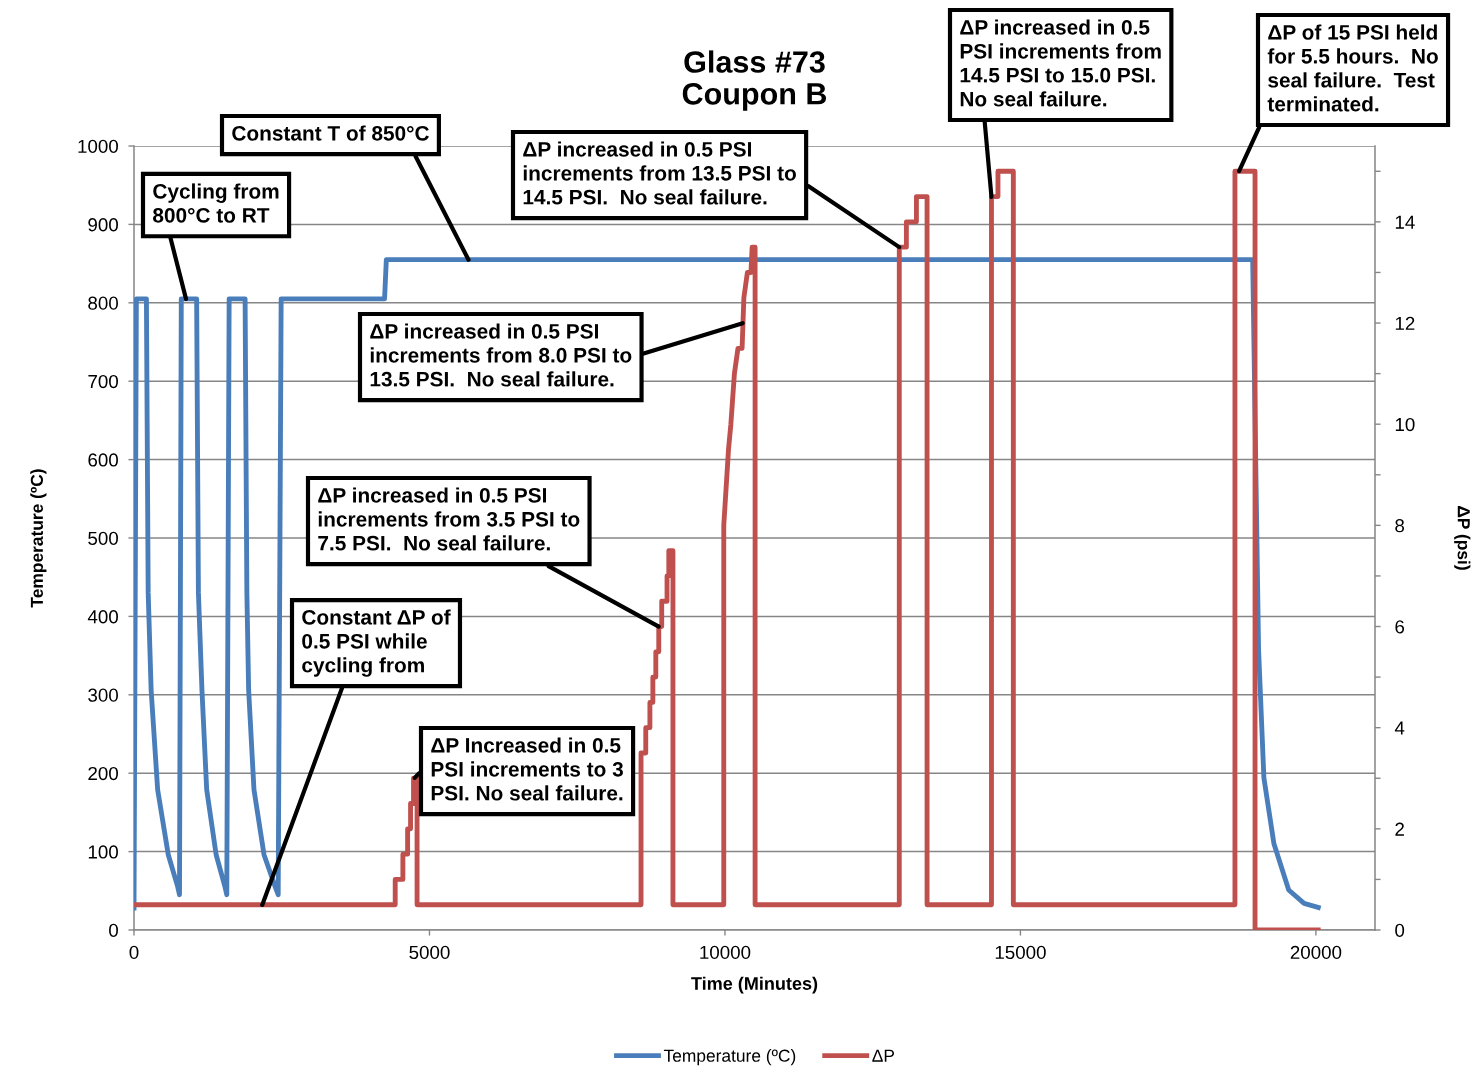  Describe the element at coordinates (659, 173) in the screenshot. I see `annotation: ΔP increased in 0.5 PSI increments from 13.5 PSI to 14.5 PSI. No seal failure.` at that location.